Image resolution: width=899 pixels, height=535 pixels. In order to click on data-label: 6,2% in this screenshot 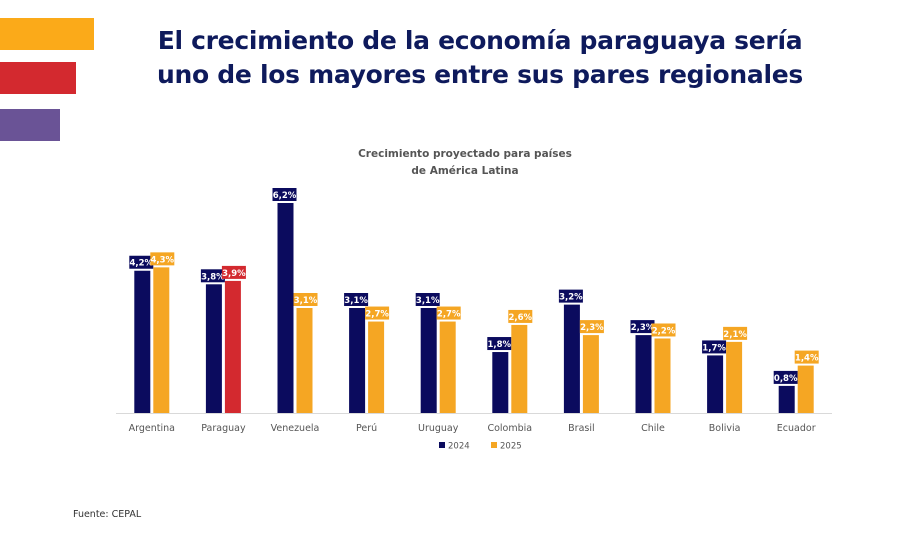, I will do `click(285, 196)`.